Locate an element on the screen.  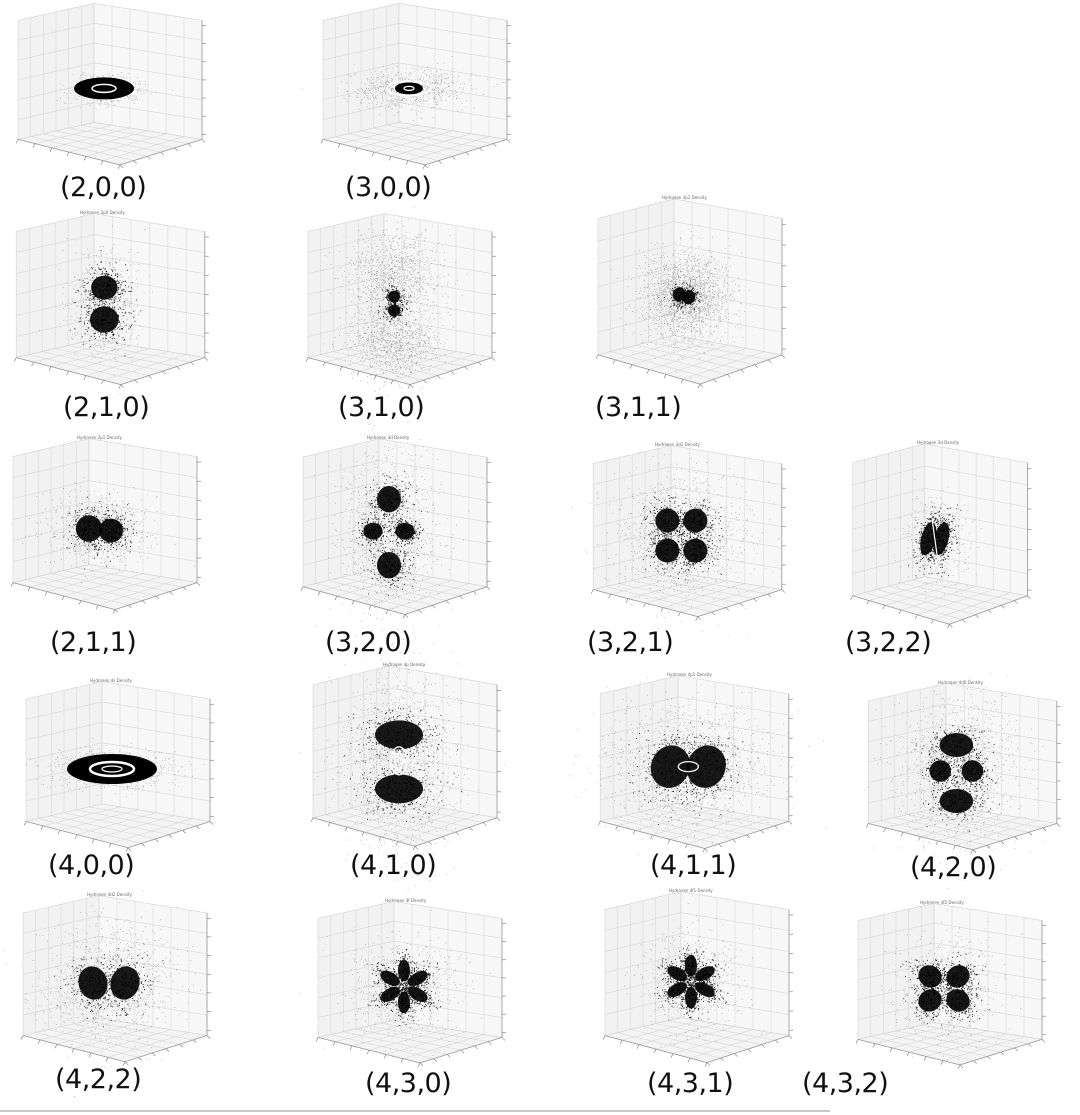
orbital-panel-4-3-0: Hydrogen 4f Density (4,3,0) is located at coordinates (405, 989).